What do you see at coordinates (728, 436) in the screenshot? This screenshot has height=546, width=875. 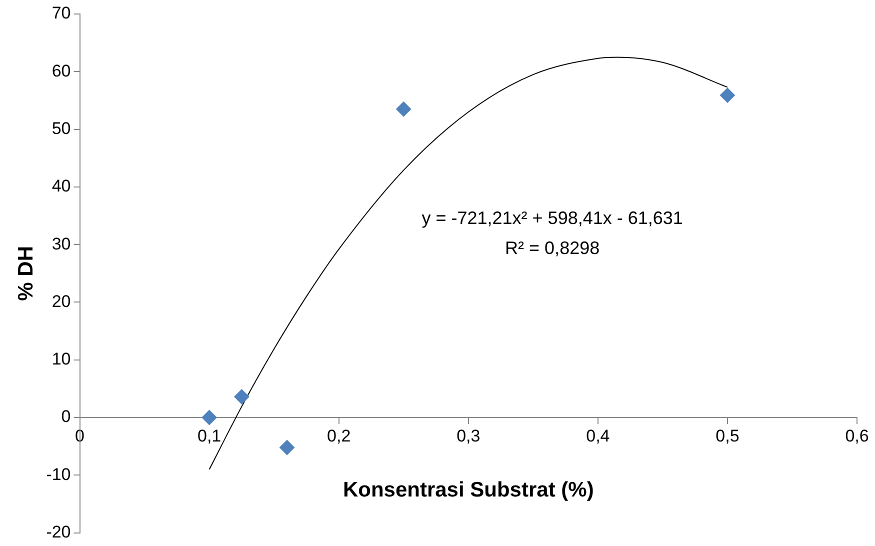 I see `x-tick-label: 0,5` at bounding box center [728, 436].